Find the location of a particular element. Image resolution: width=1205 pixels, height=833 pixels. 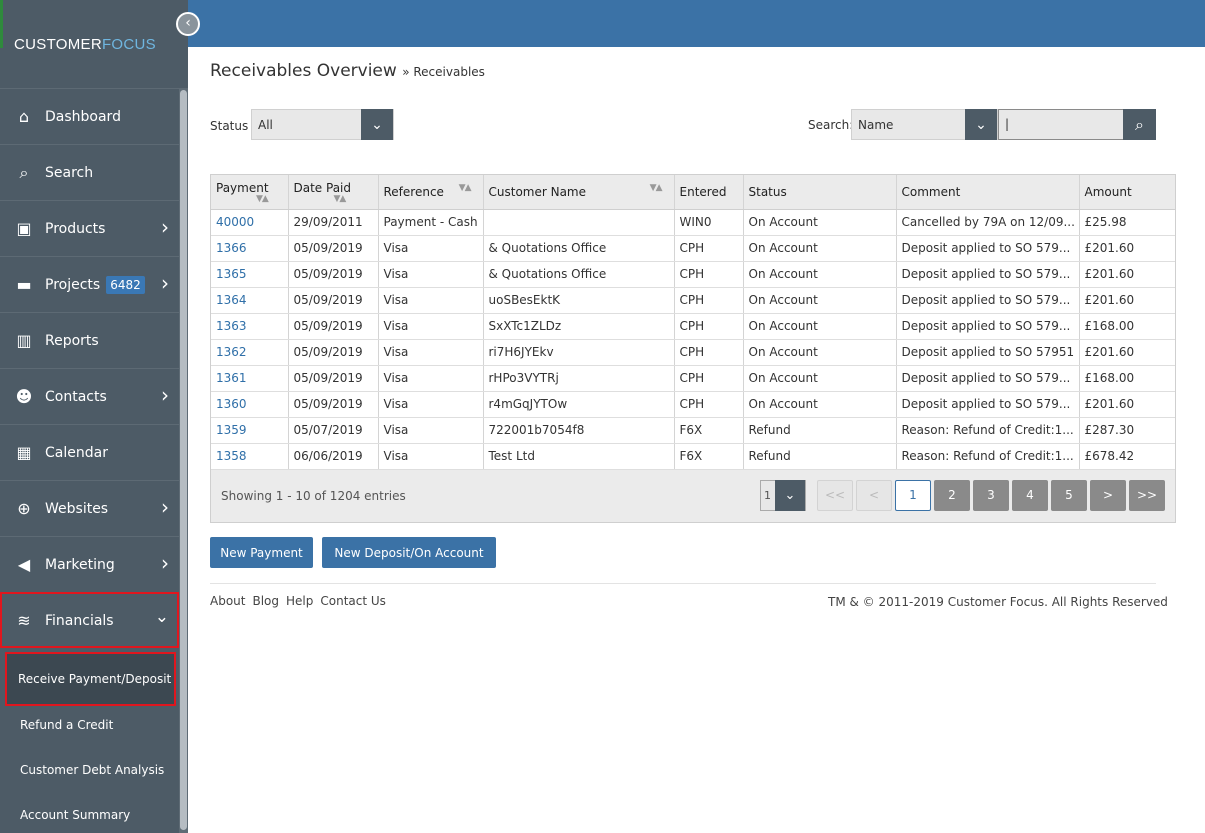

status-select: All ⌄ is located at coordinates (322, 124).